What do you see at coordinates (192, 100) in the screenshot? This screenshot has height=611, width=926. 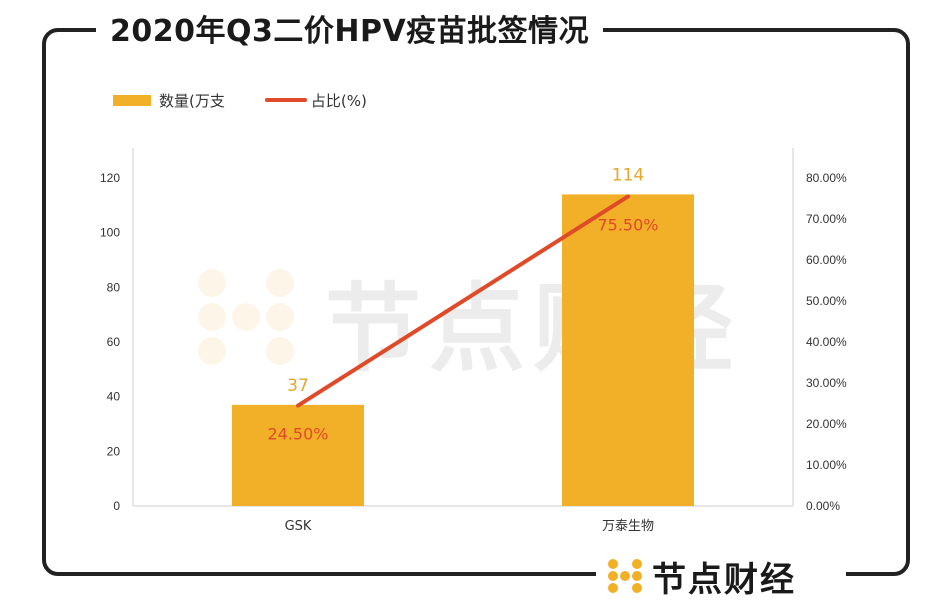 I see `legend-bar-label: 数量(万支` at bounding box center [192, 100].